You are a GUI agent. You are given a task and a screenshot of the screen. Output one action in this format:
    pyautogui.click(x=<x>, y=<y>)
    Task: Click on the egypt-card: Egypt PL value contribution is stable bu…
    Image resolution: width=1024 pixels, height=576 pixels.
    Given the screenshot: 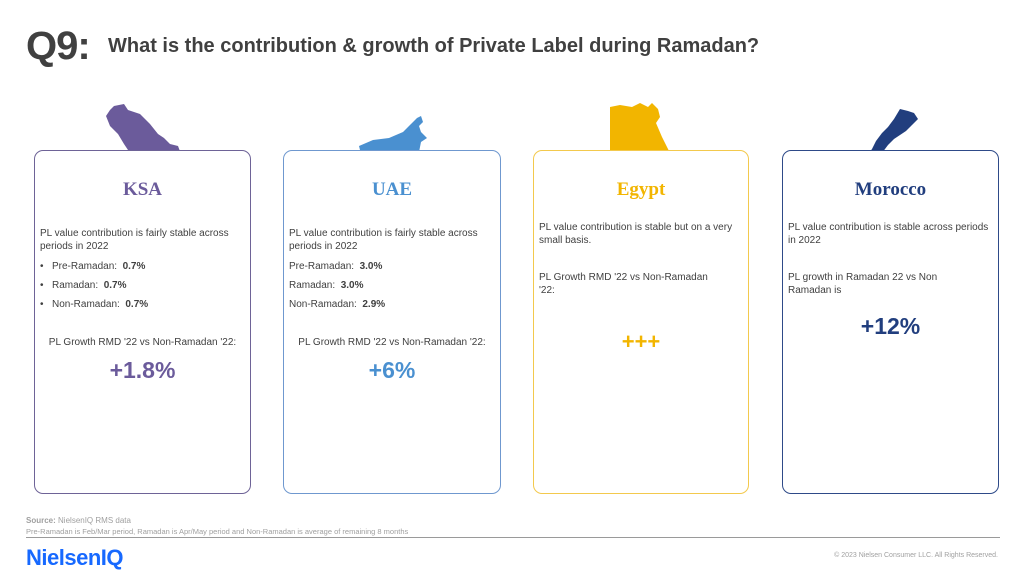 What is the action you would take?
    pyautogui.click(x=641, y=322)
    